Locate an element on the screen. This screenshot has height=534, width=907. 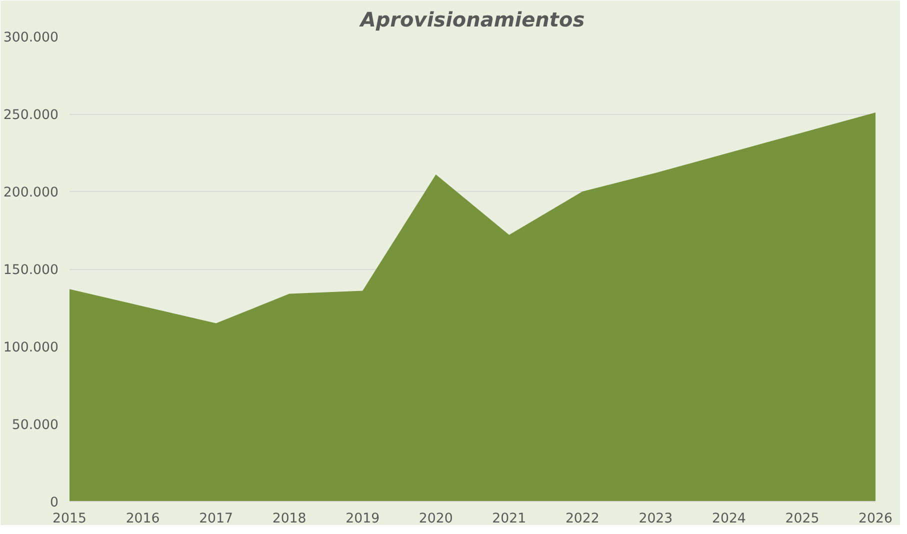
y-tick-label: 150.000 is located at coordinates (31, 270).